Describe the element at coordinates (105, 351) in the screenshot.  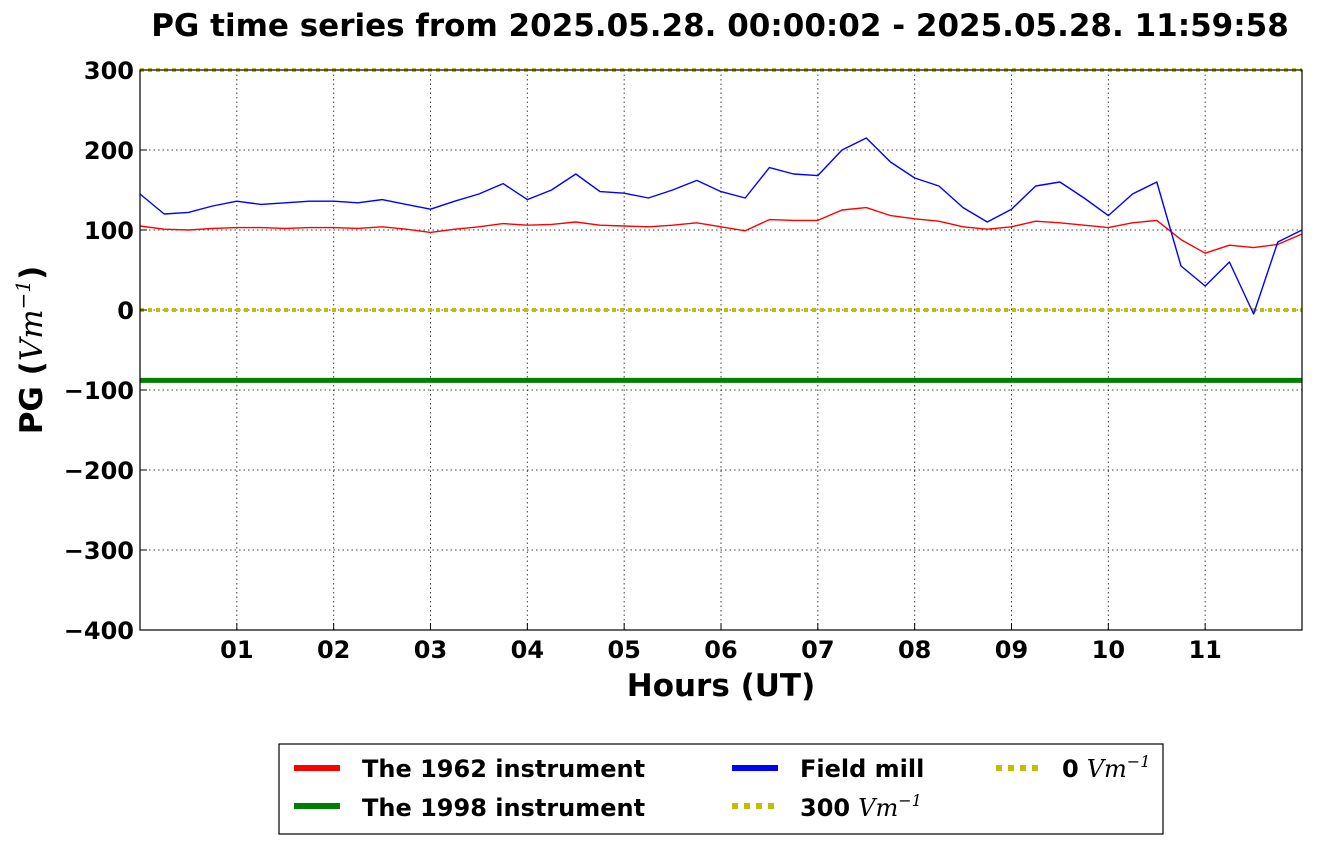
I see `y-axis: 300 200 100 0 −100 −200 −300 −400` at that location.